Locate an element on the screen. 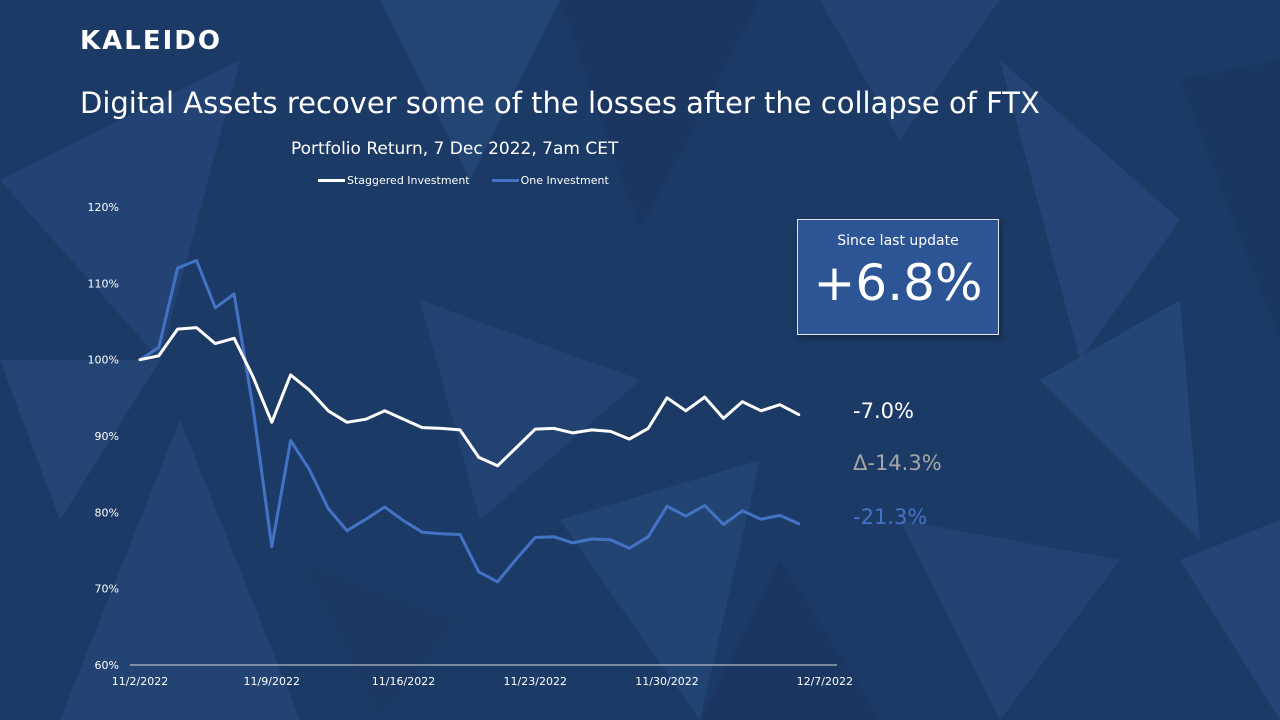  y-tick-label: 80% is located at coordinates (107, 512).